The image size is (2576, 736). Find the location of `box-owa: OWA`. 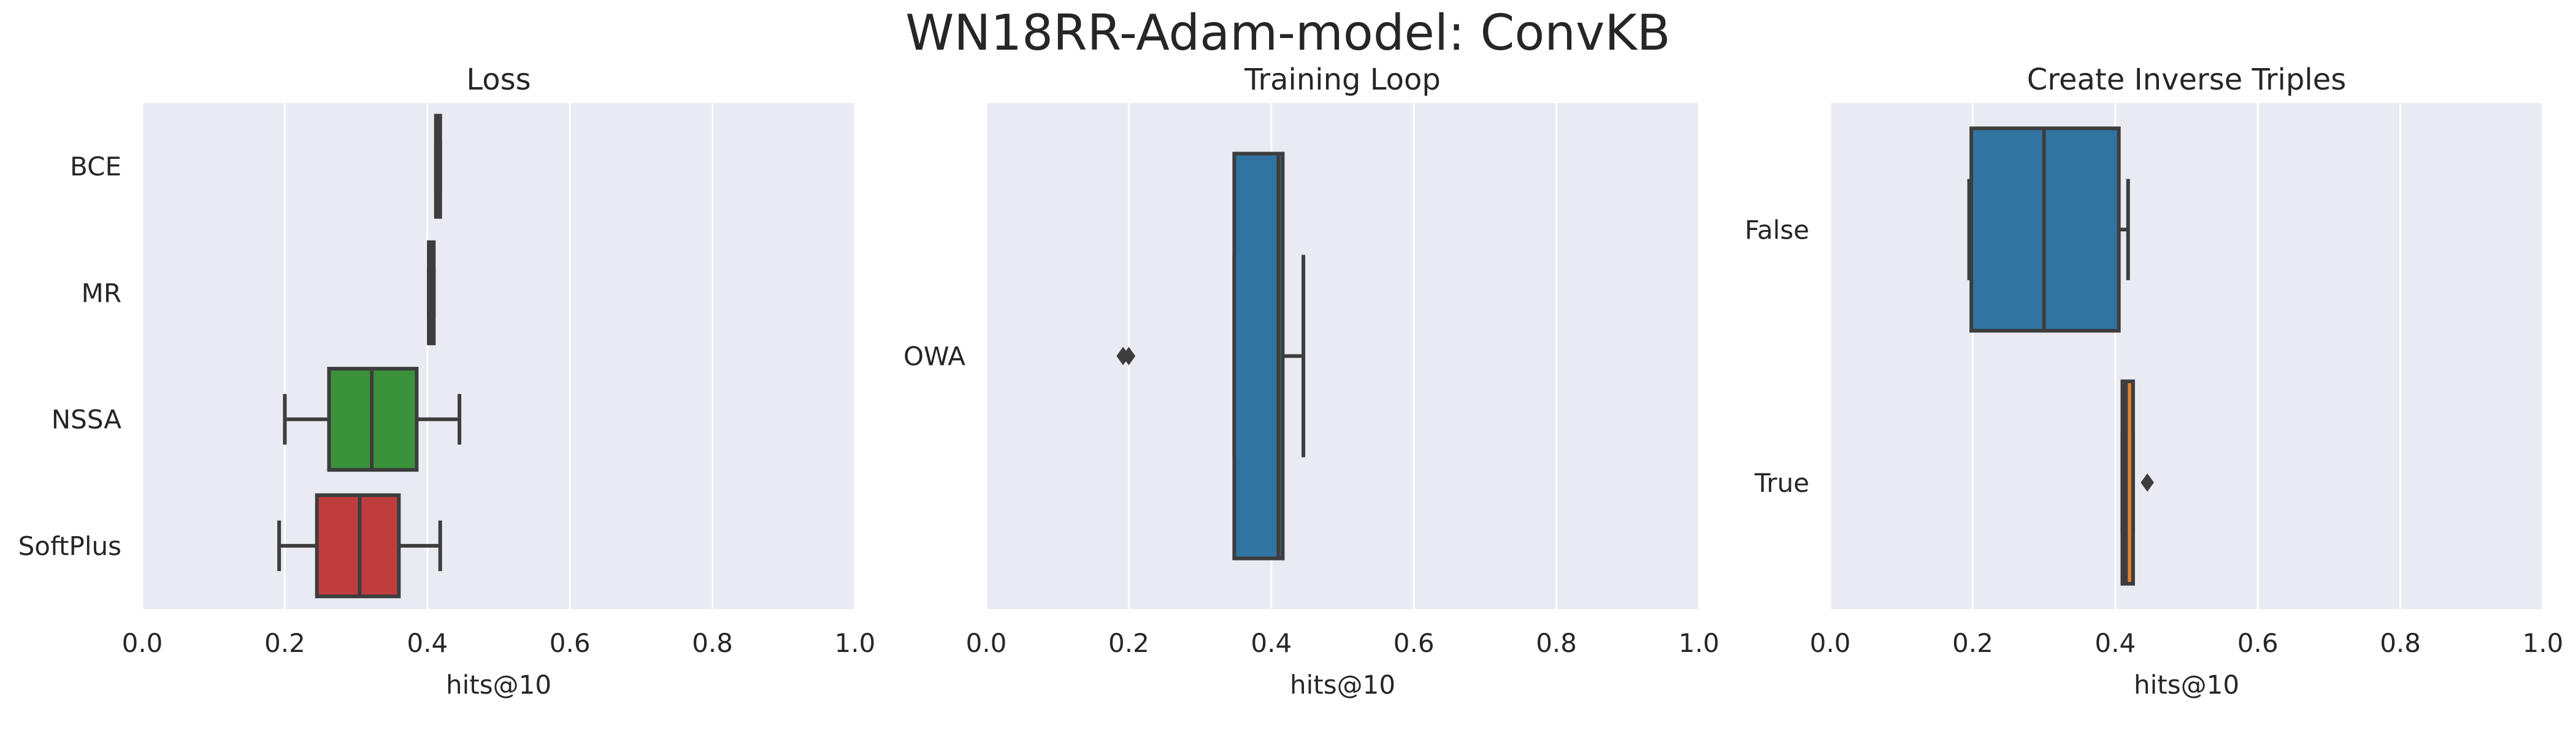

box-owa: OWA is located at coordinates (1104, 356).